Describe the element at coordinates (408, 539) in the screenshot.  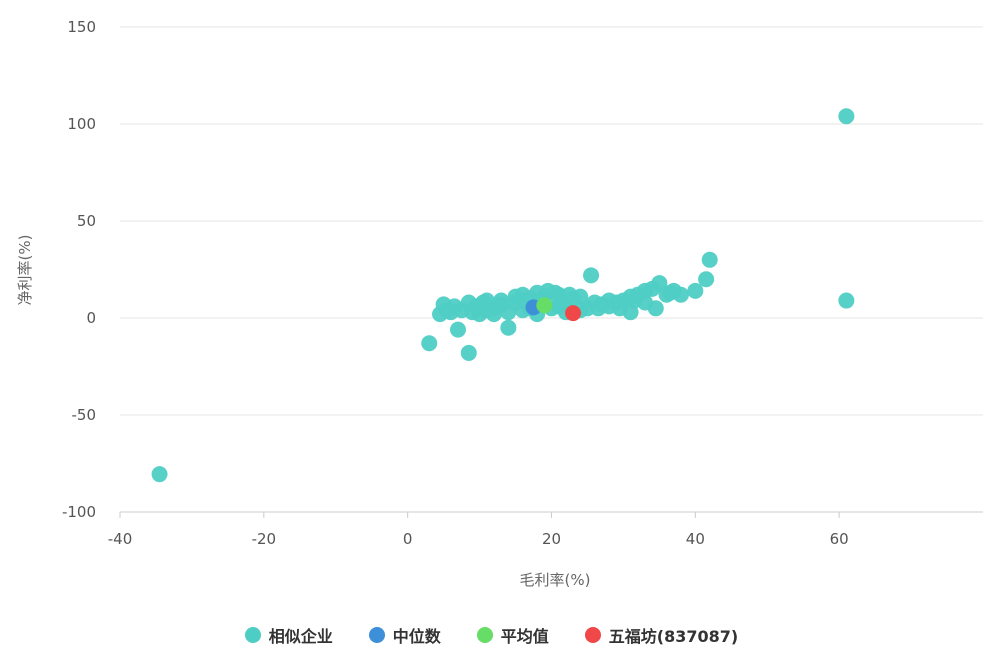
I see `x-tick-label: 0` at that location.